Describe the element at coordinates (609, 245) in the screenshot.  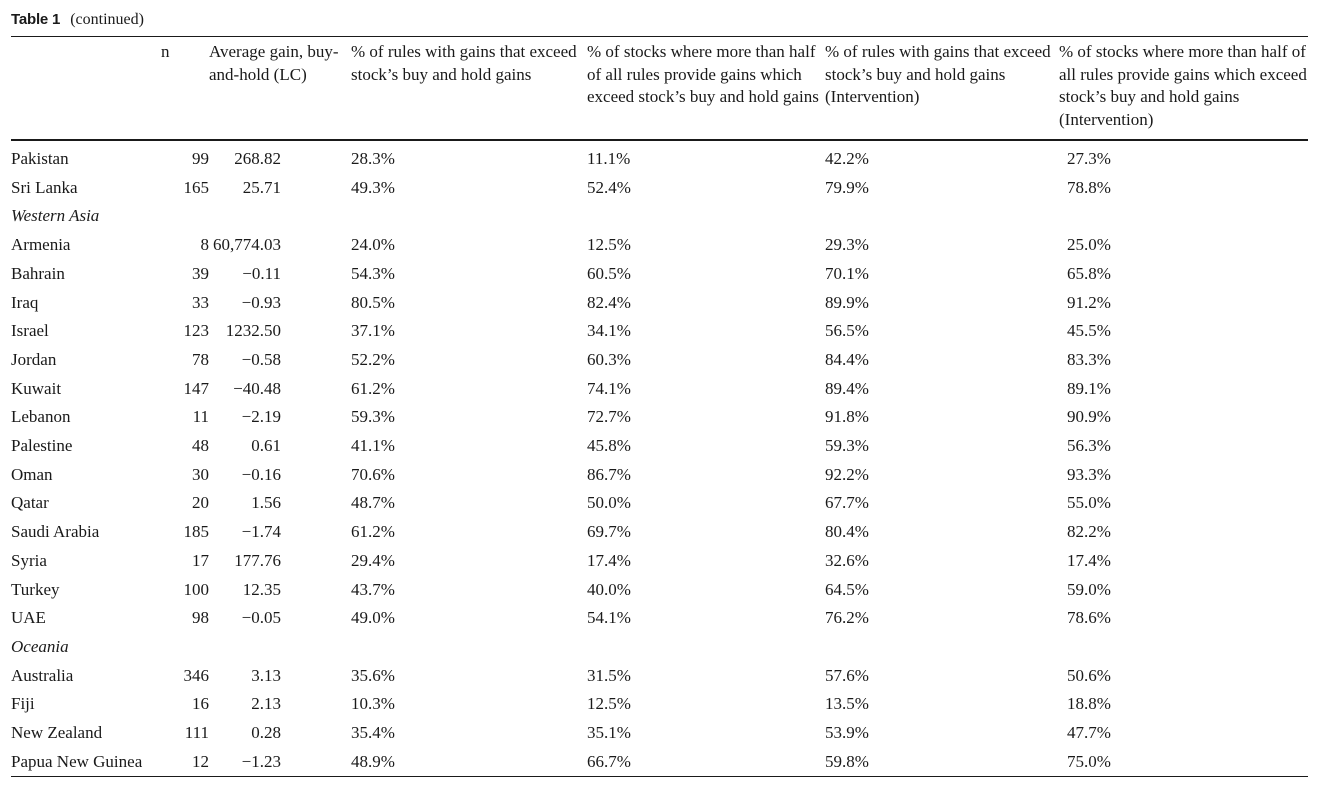
I see `pct-stocks-cell: 12.5%` at that location.